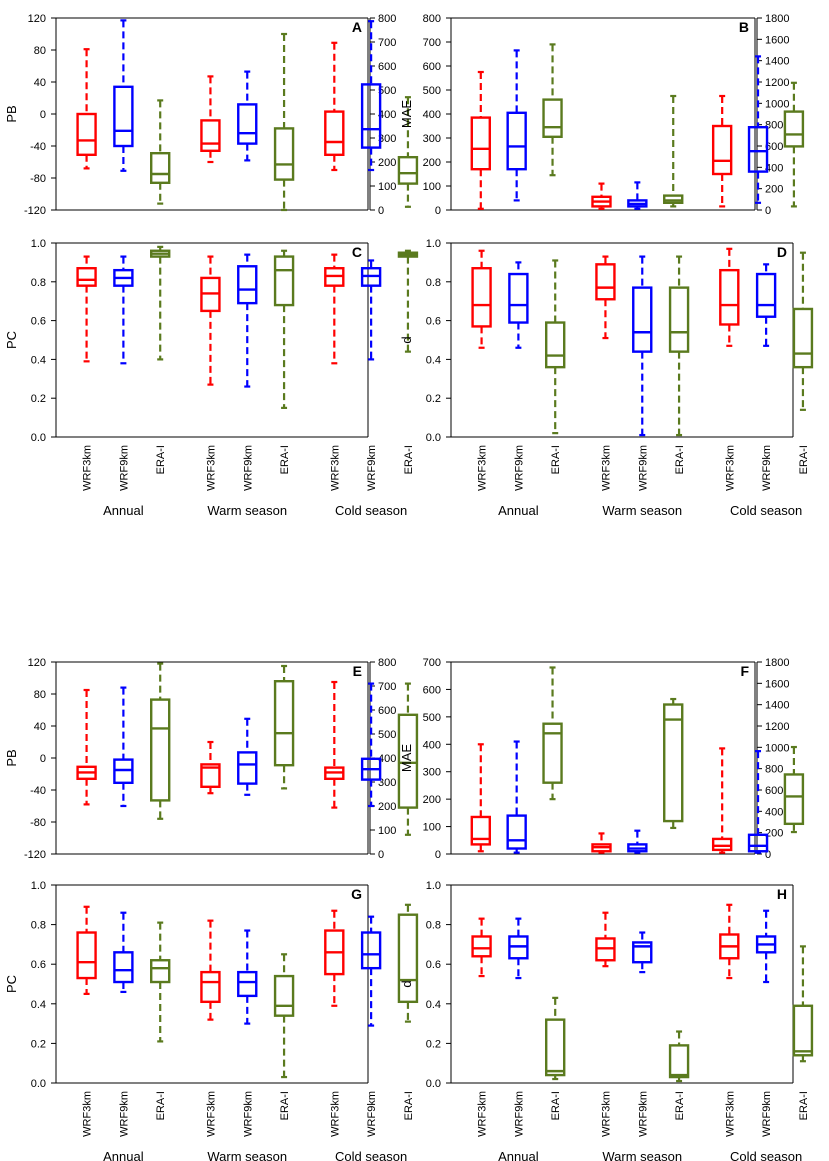 This screenshot has height=1161, width=829. I want to click on y-tick-label: 100, so click(432, 187).